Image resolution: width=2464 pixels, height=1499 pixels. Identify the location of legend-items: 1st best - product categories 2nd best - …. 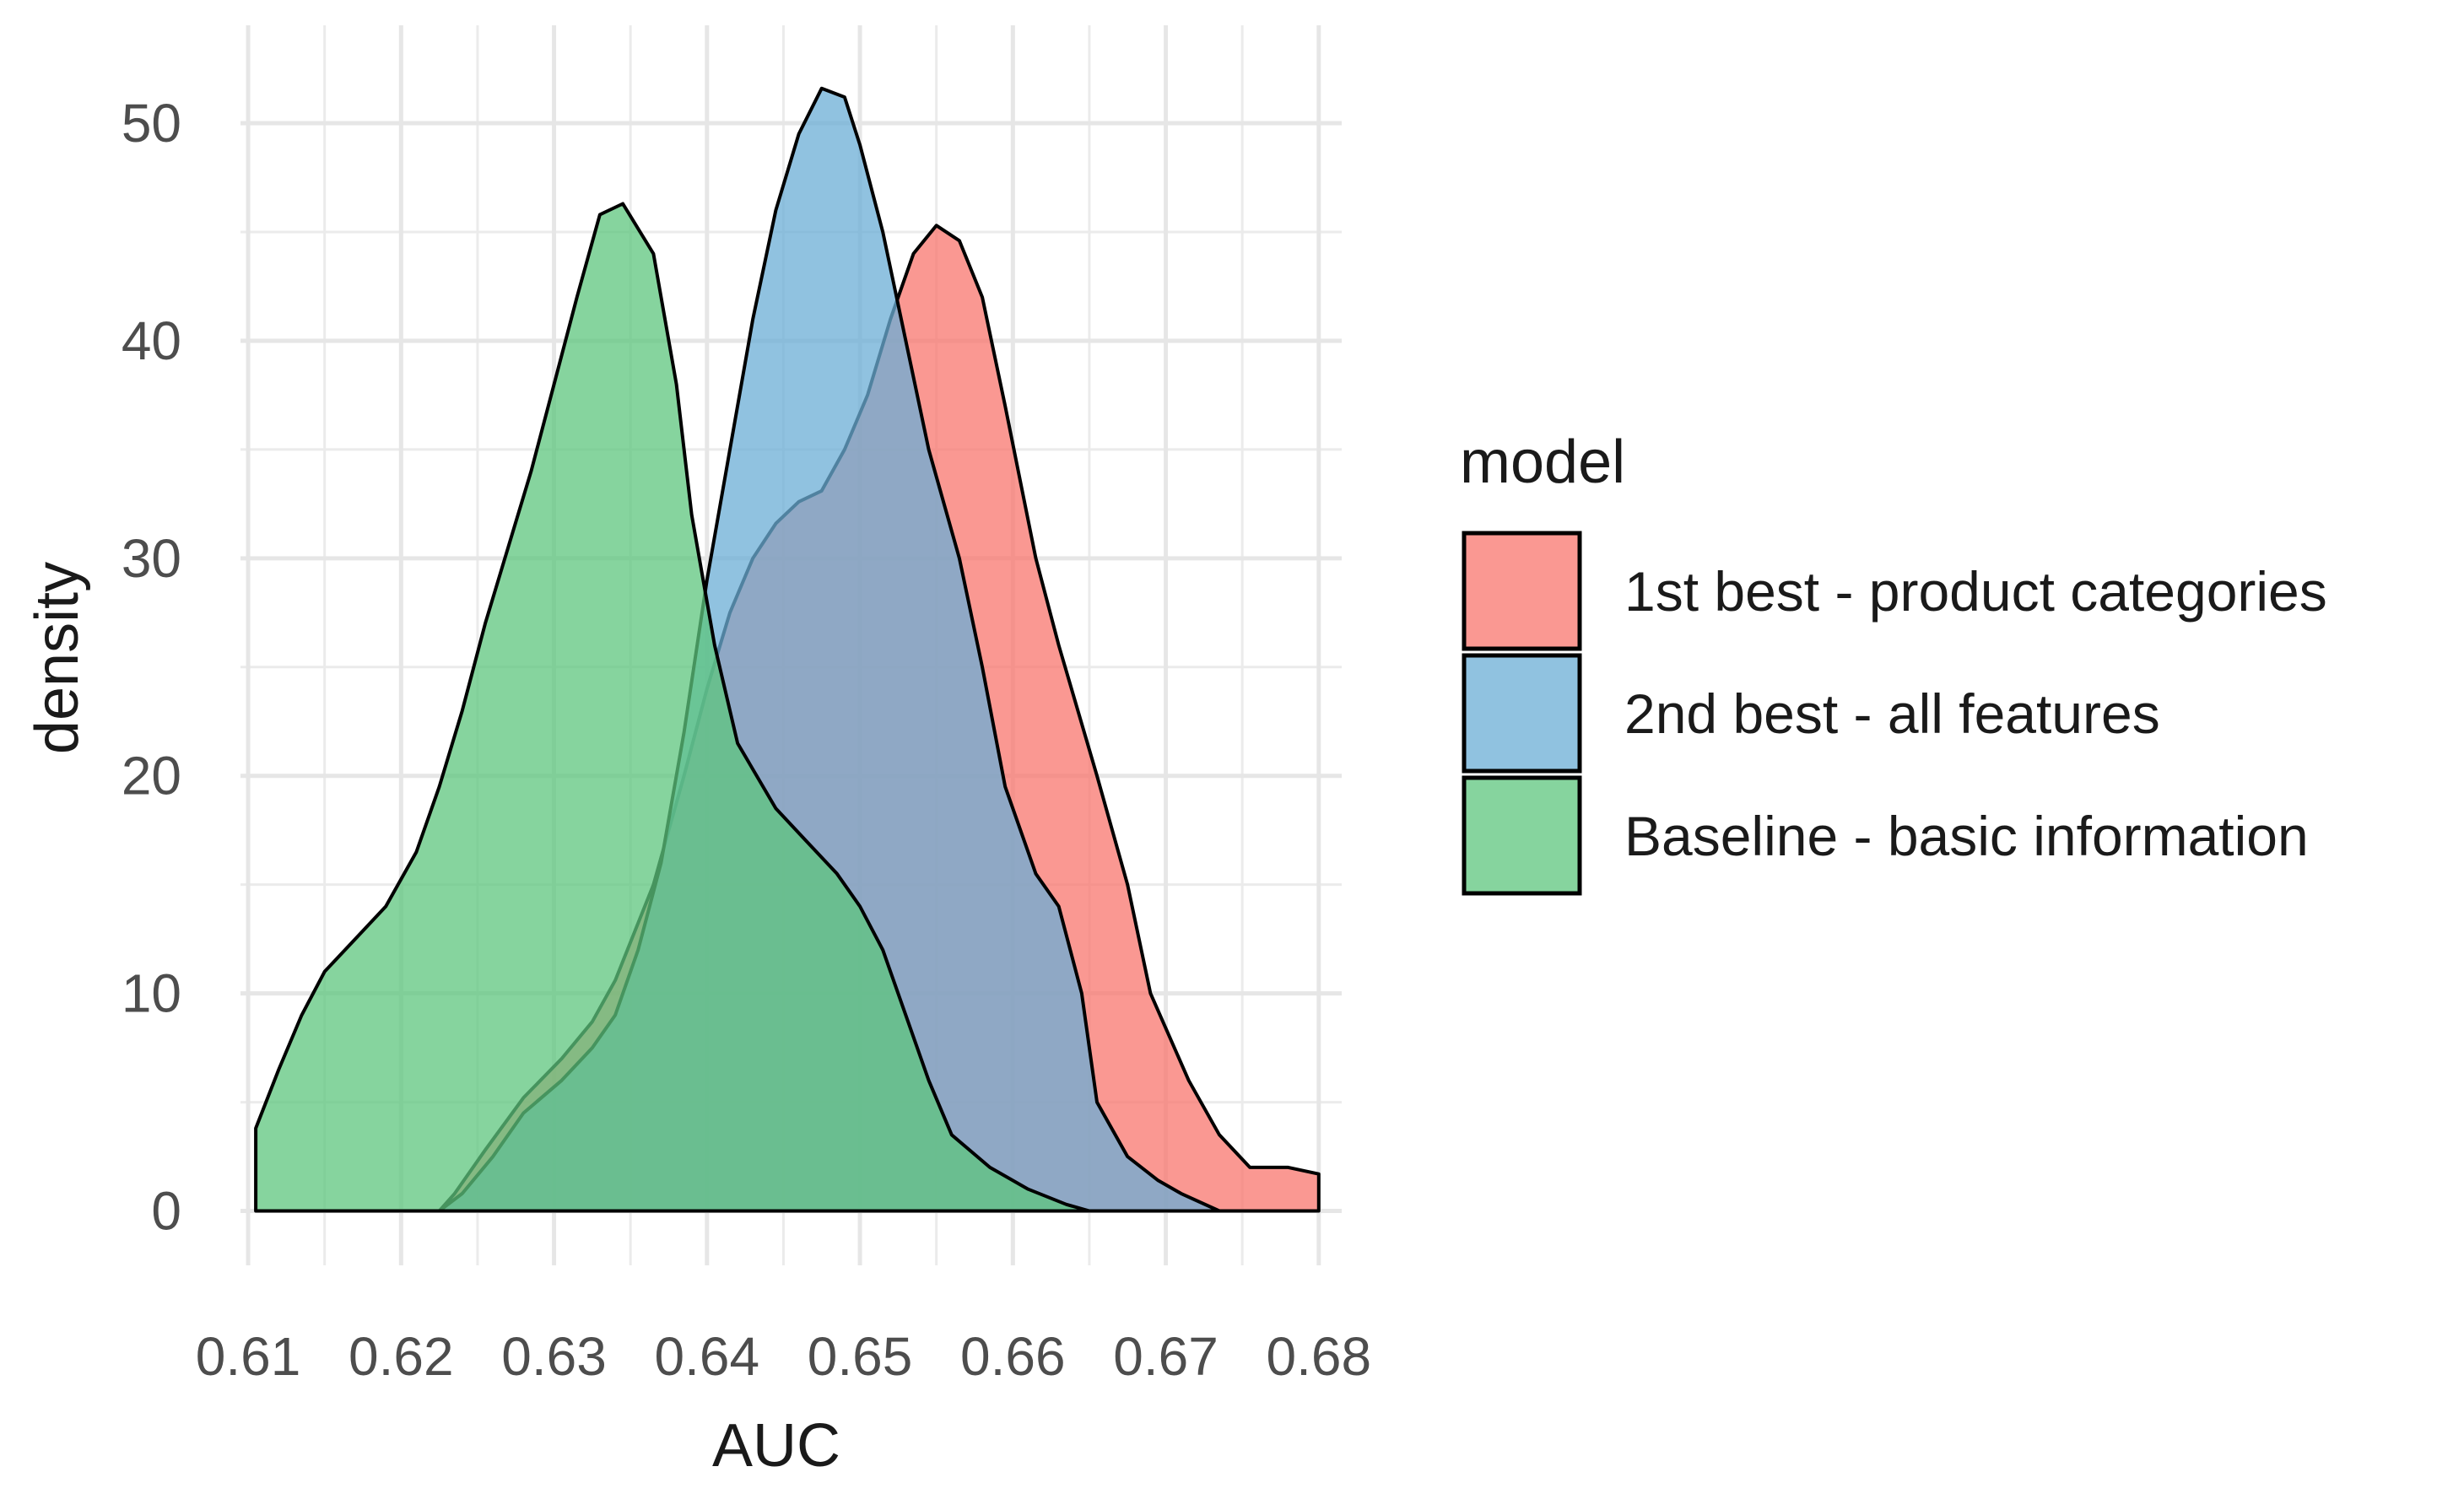
(1894, 714).